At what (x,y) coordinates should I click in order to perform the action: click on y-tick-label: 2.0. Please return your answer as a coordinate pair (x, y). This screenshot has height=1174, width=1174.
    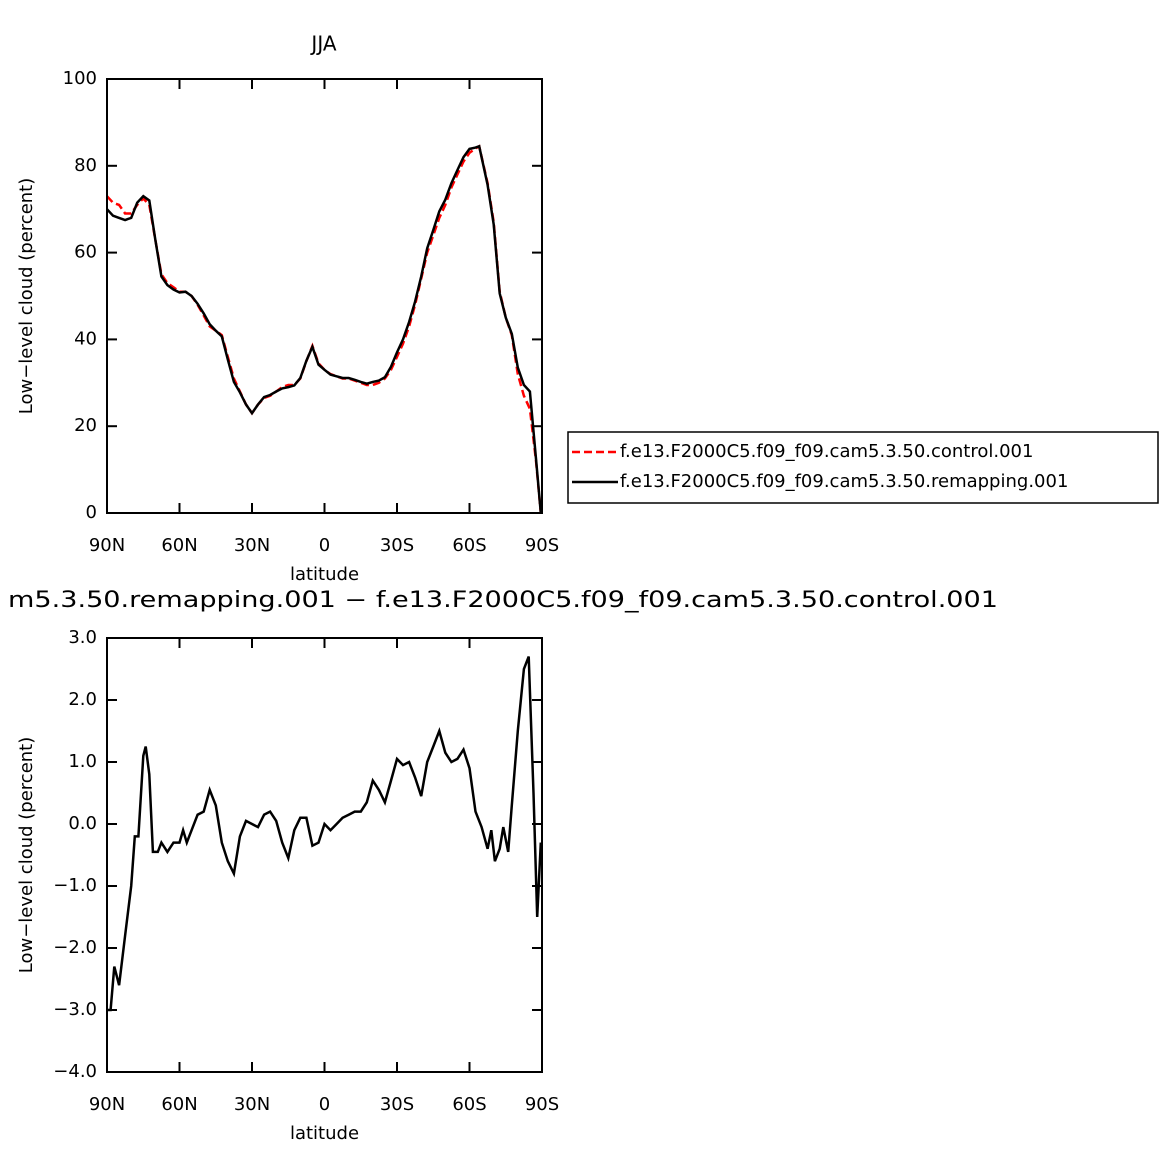
    Looking at the image, I should click on (82, 699).